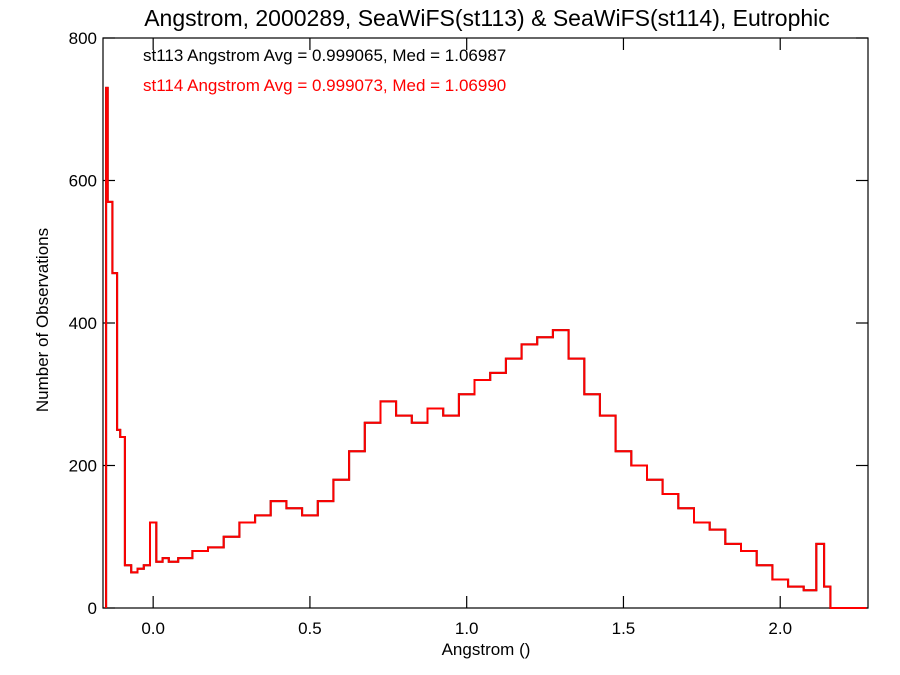 Image resolution: width=900 pixels, height=675 pixels. What do you see at coordinates (83, 38) in the screenshot?
I see `y-tick-label-4: 800` at bounding box center [83, 38].